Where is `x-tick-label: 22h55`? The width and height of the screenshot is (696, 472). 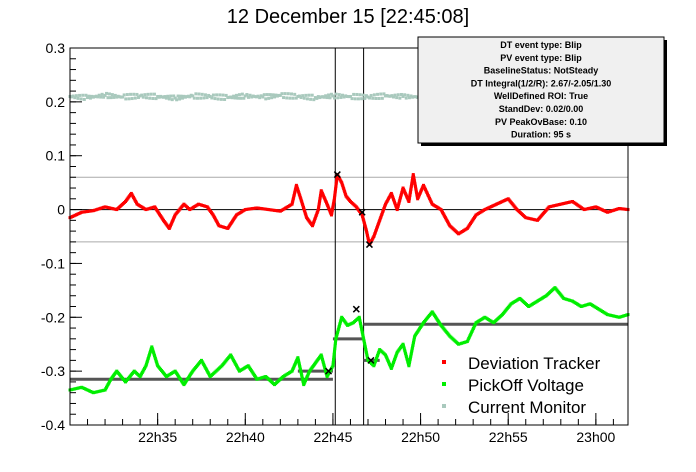
x-tick-label: 22h55 is located at coordinates (508, 437).